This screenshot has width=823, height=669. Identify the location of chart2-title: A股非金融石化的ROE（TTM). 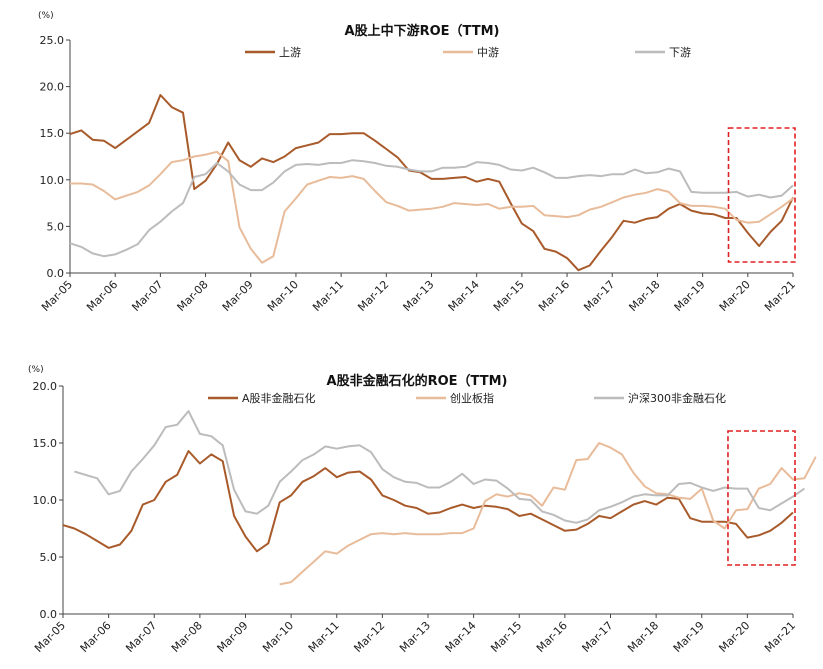
(417, 381).